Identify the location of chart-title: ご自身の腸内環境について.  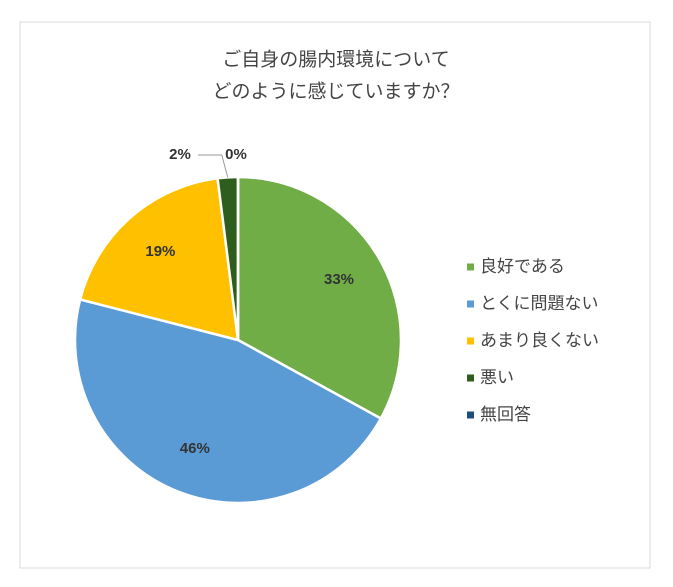
(335, 60).